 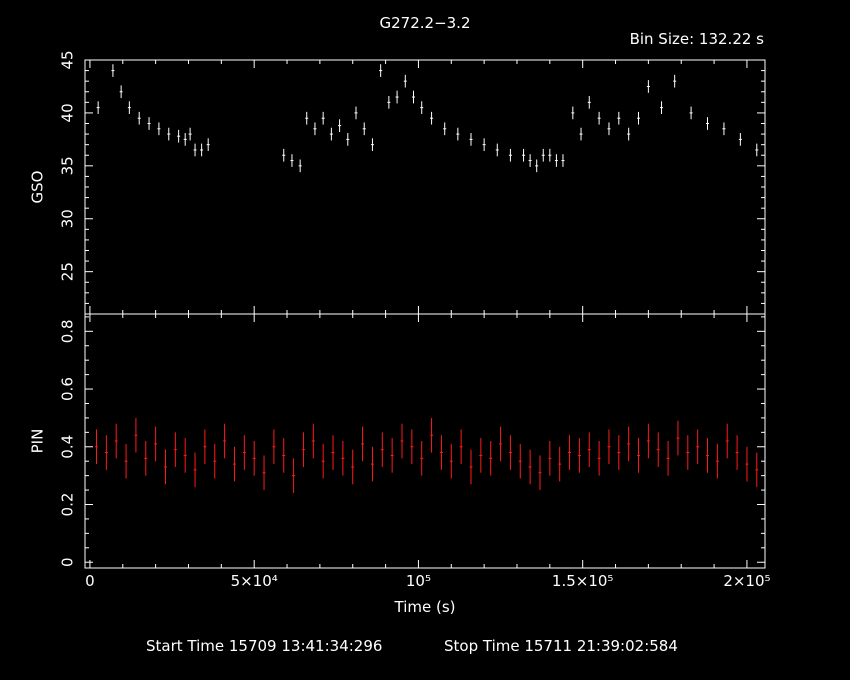 I want to click on y-tick-label: 30, so click(x=68, y=218).